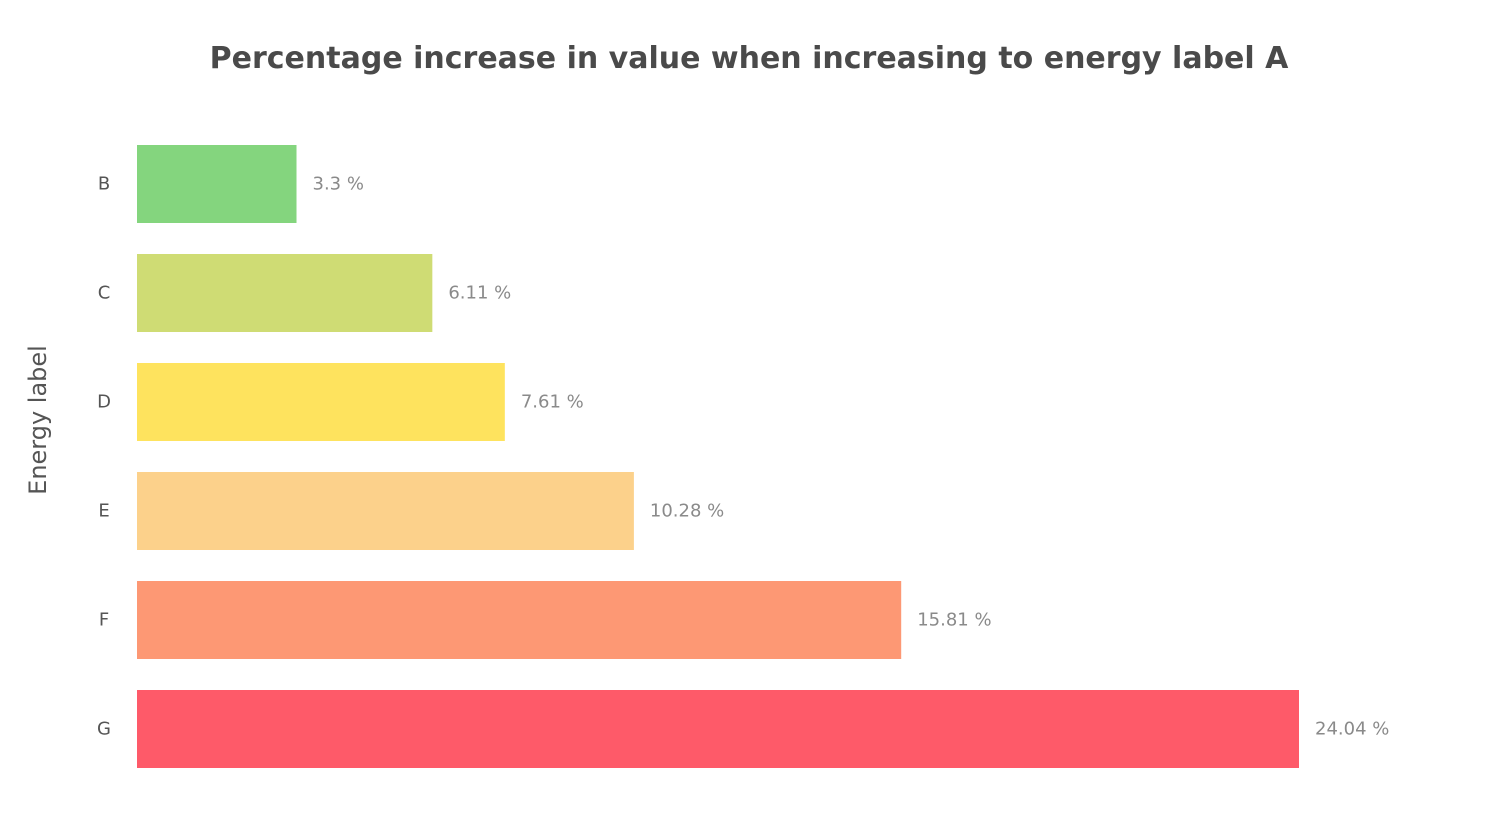 The image size is (1501, 831). Describe the element at coordinates (338, 184) in the screenshot. I see `data-label-b: 3.3 %` at that location.